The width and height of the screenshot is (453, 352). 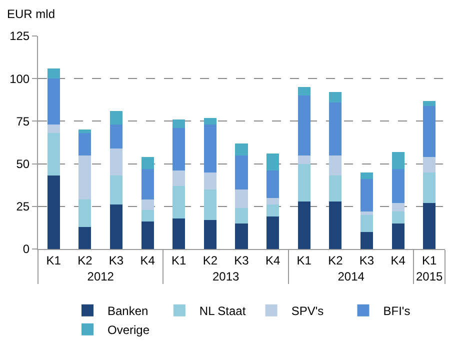 I want to click on y-tick-label: 25, so click(x=23, y=207).